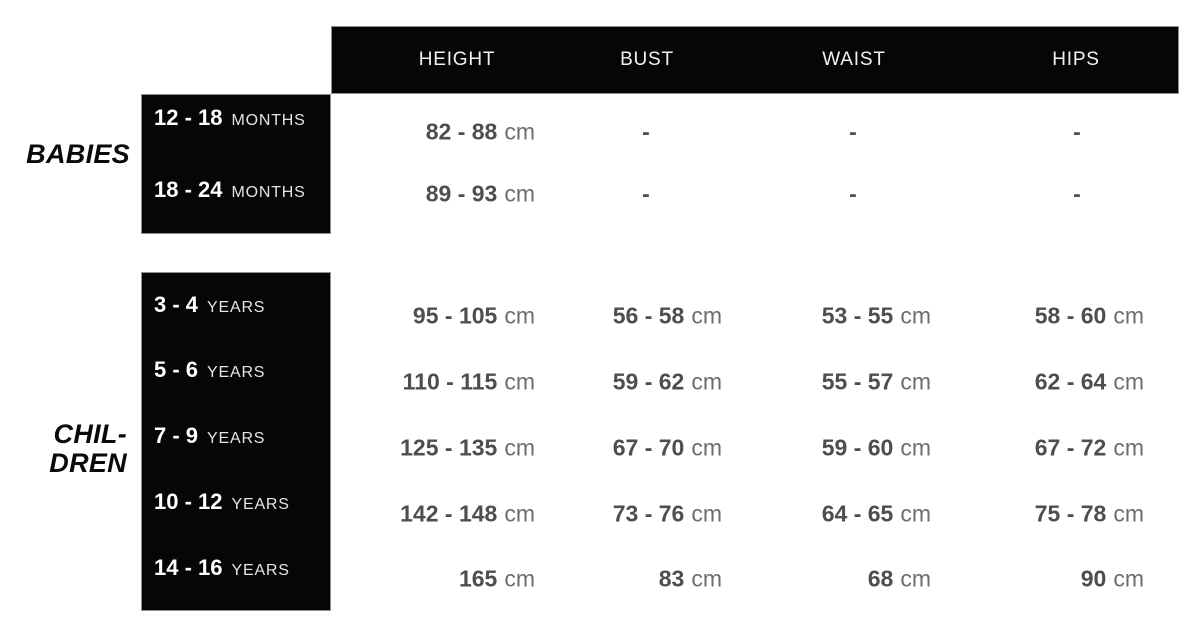 The height and width of the screenshot is (642, 1200). I want to click on bust-cell: 83 cm, so click(690, 579).